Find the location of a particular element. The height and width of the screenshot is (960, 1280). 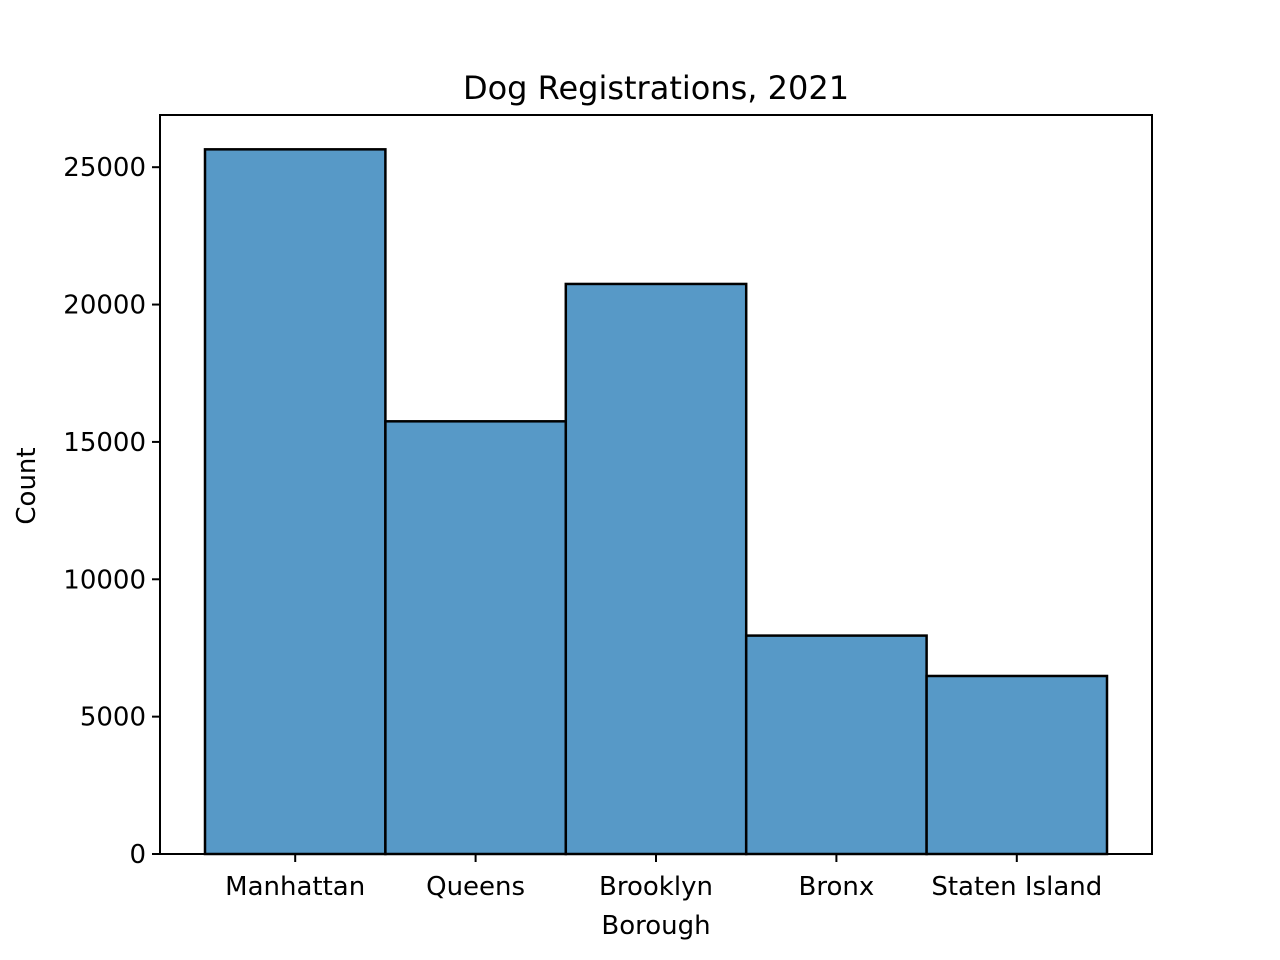

y-tick-label: 15000 is located at coordinates (104, 443).